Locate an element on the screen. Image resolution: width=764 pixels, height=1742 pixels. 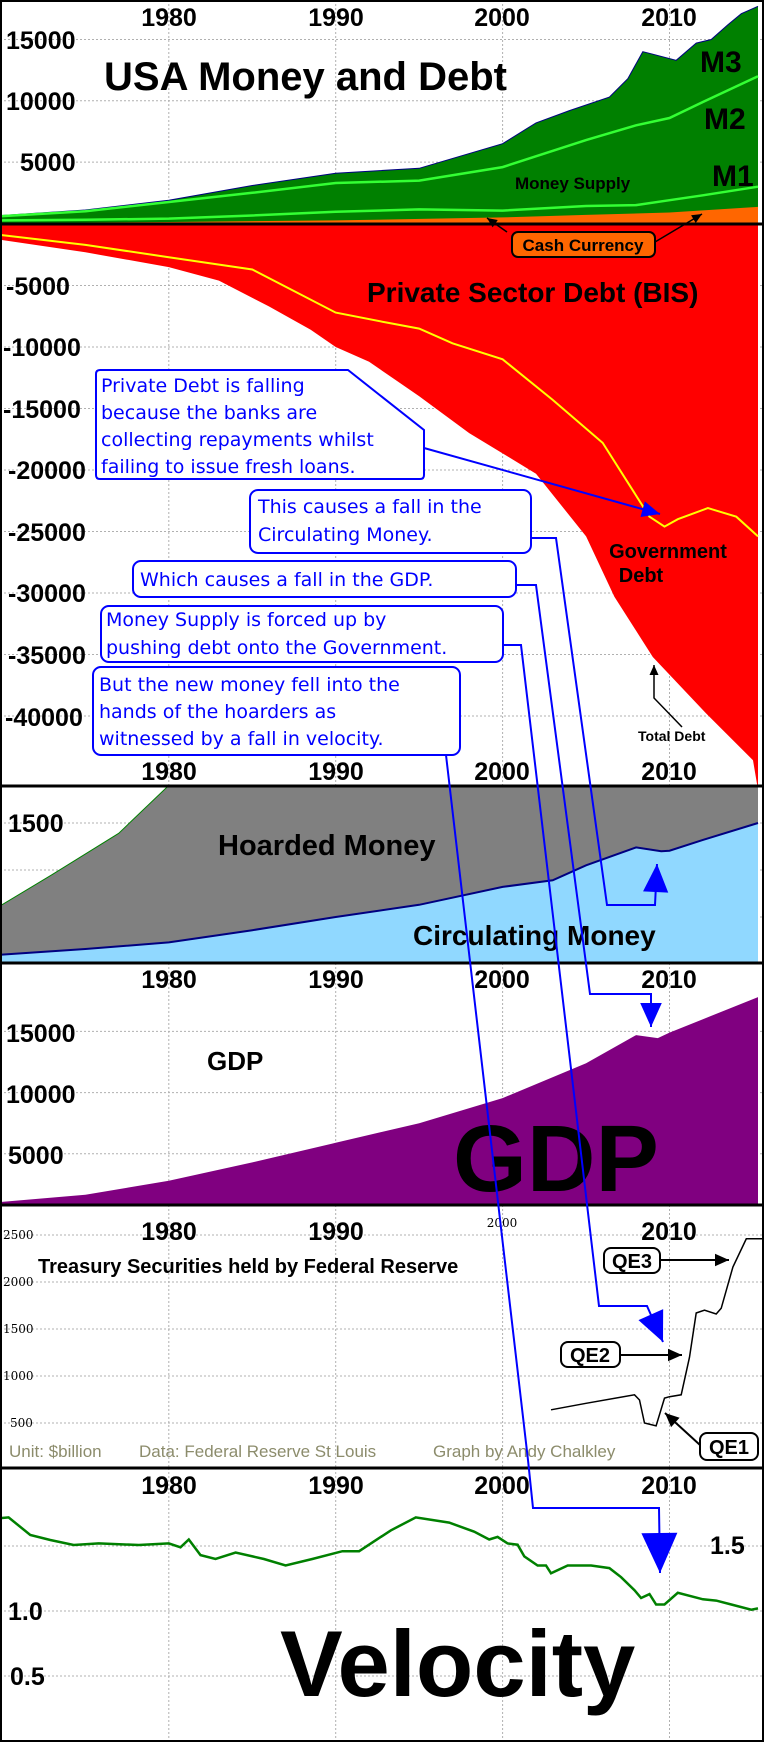
government-debt-label: Government is located at coordinates (668, 552).